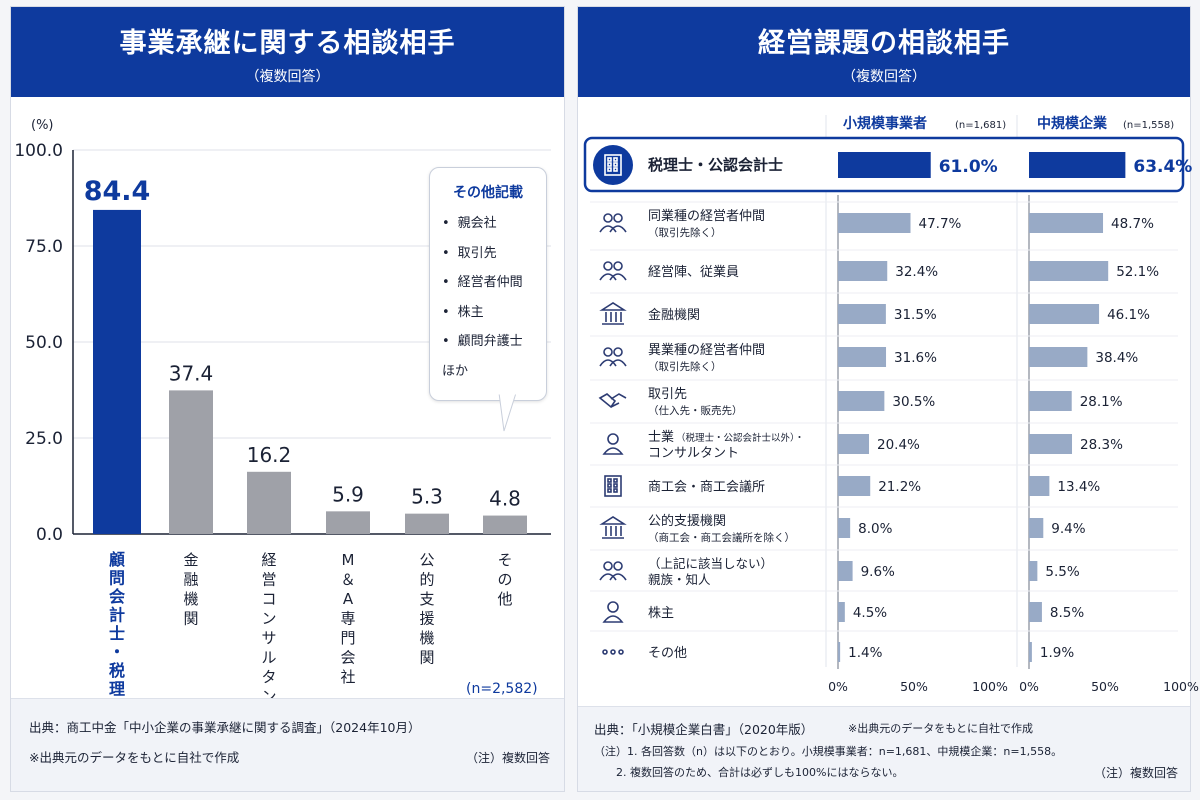  What do you see at coordinates (740, 438) in the screenshot?
I see `row-label-small: （税理士・公認会計士以外）・` at bounding box center [740, 438].